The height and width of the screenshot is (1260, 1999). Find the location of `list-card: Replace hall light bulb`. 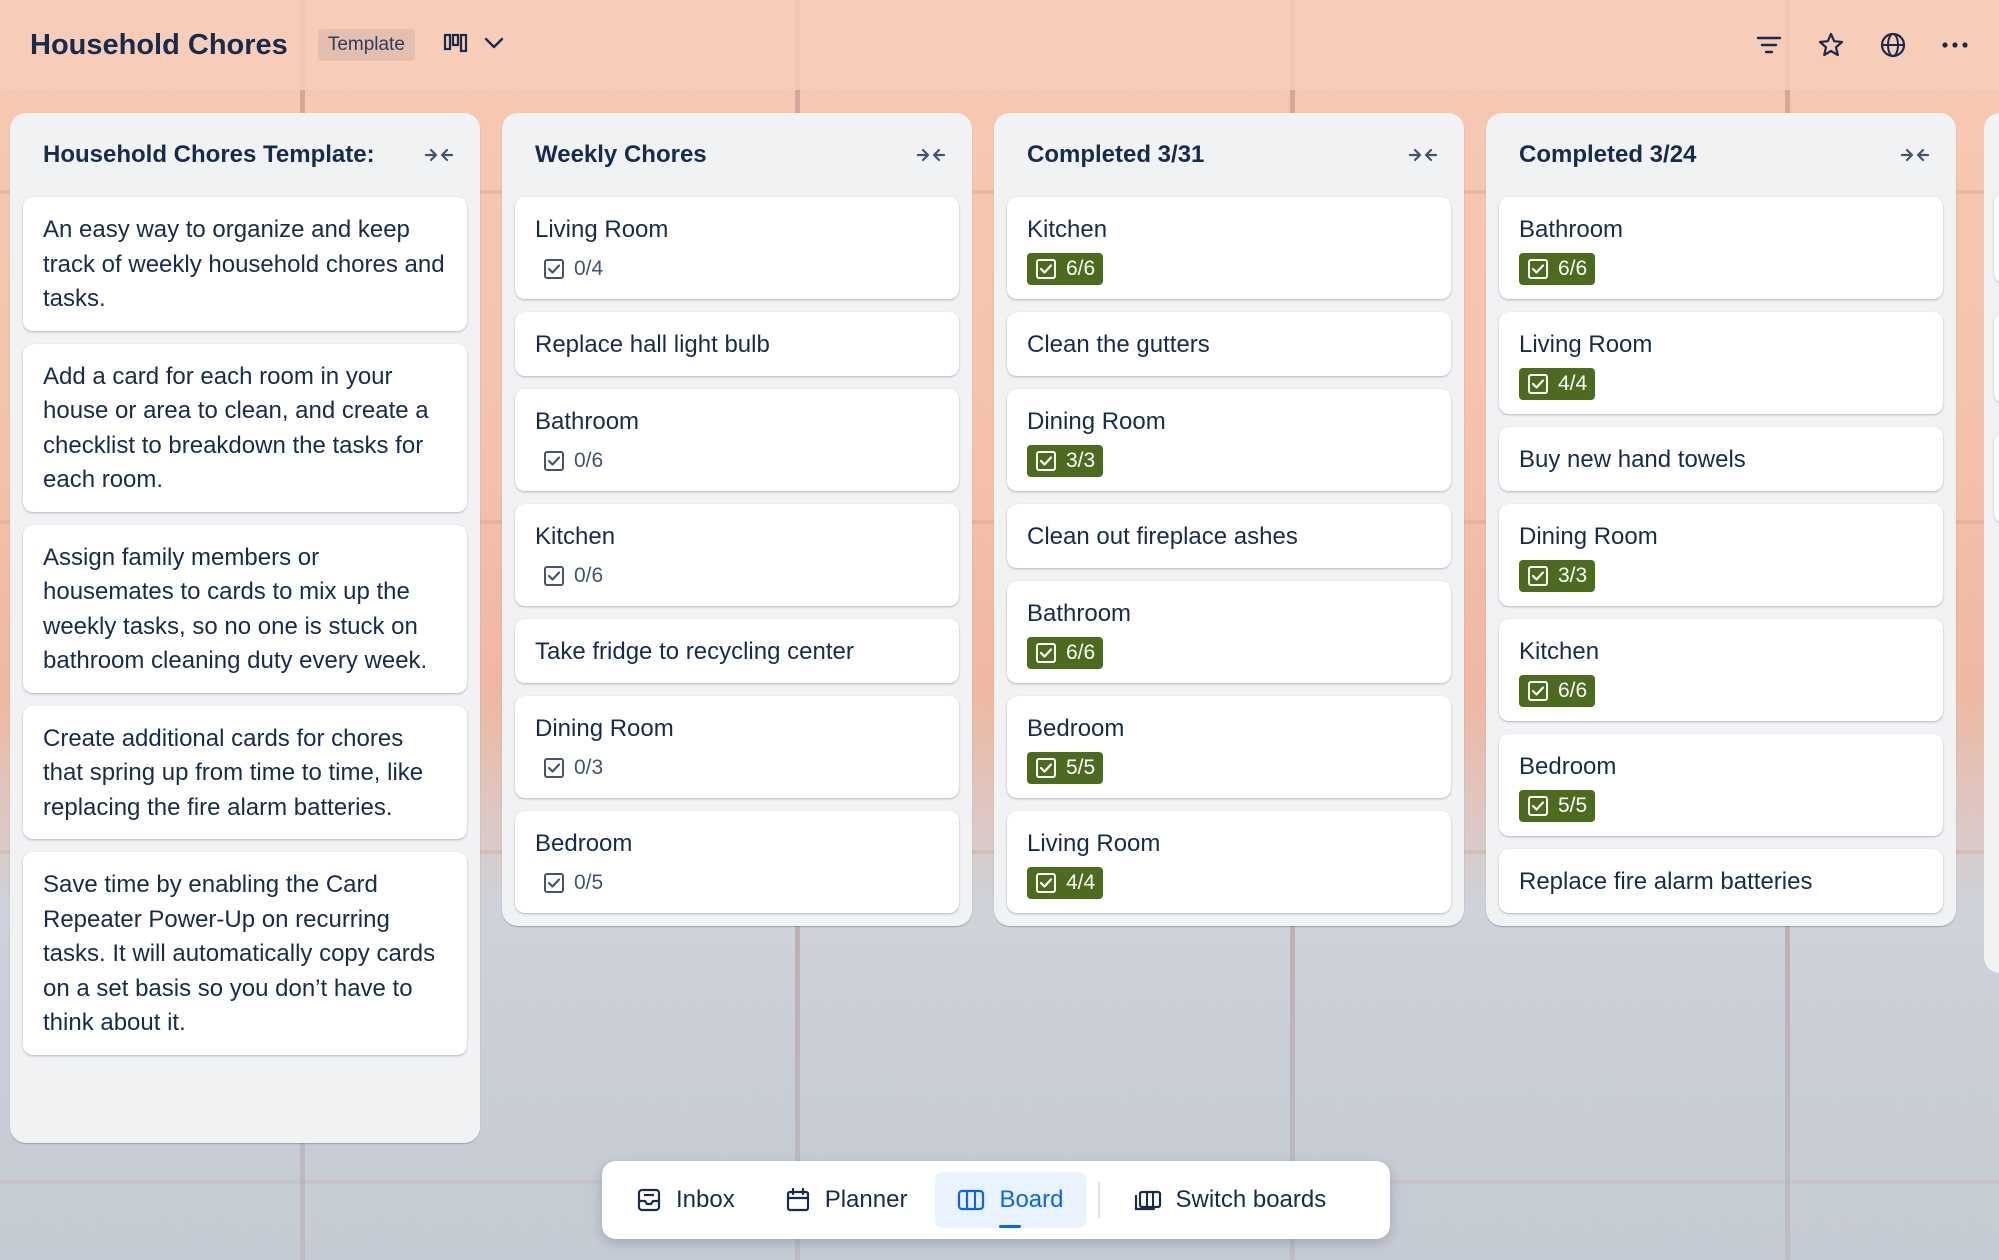

list-card: Replace hall light bulb is located at coordinates (737, 344).